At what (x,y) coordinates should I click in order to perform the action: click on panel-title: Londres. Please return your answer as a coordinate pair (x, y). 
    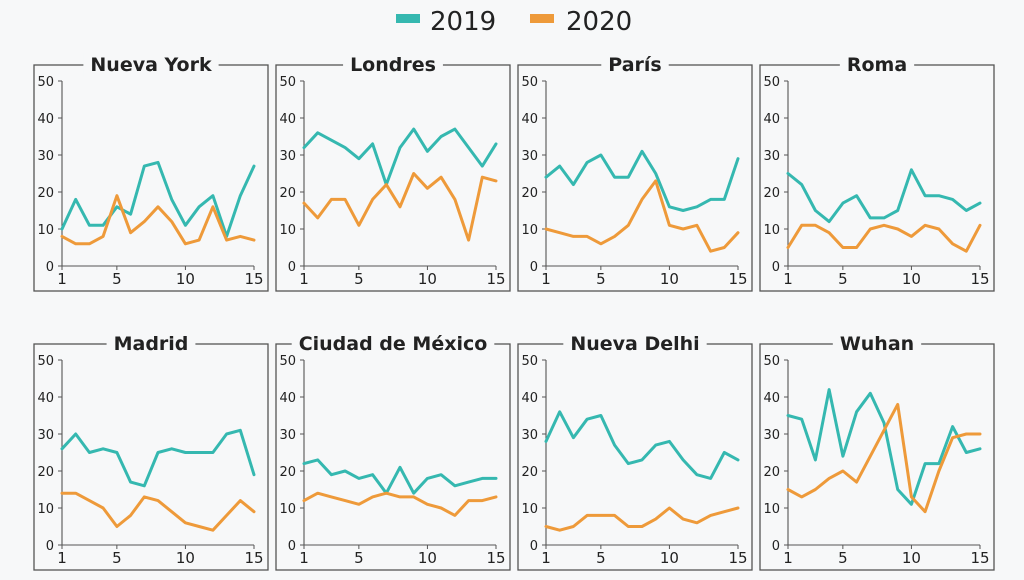
    Looking at the image, I should click on (393, 65).